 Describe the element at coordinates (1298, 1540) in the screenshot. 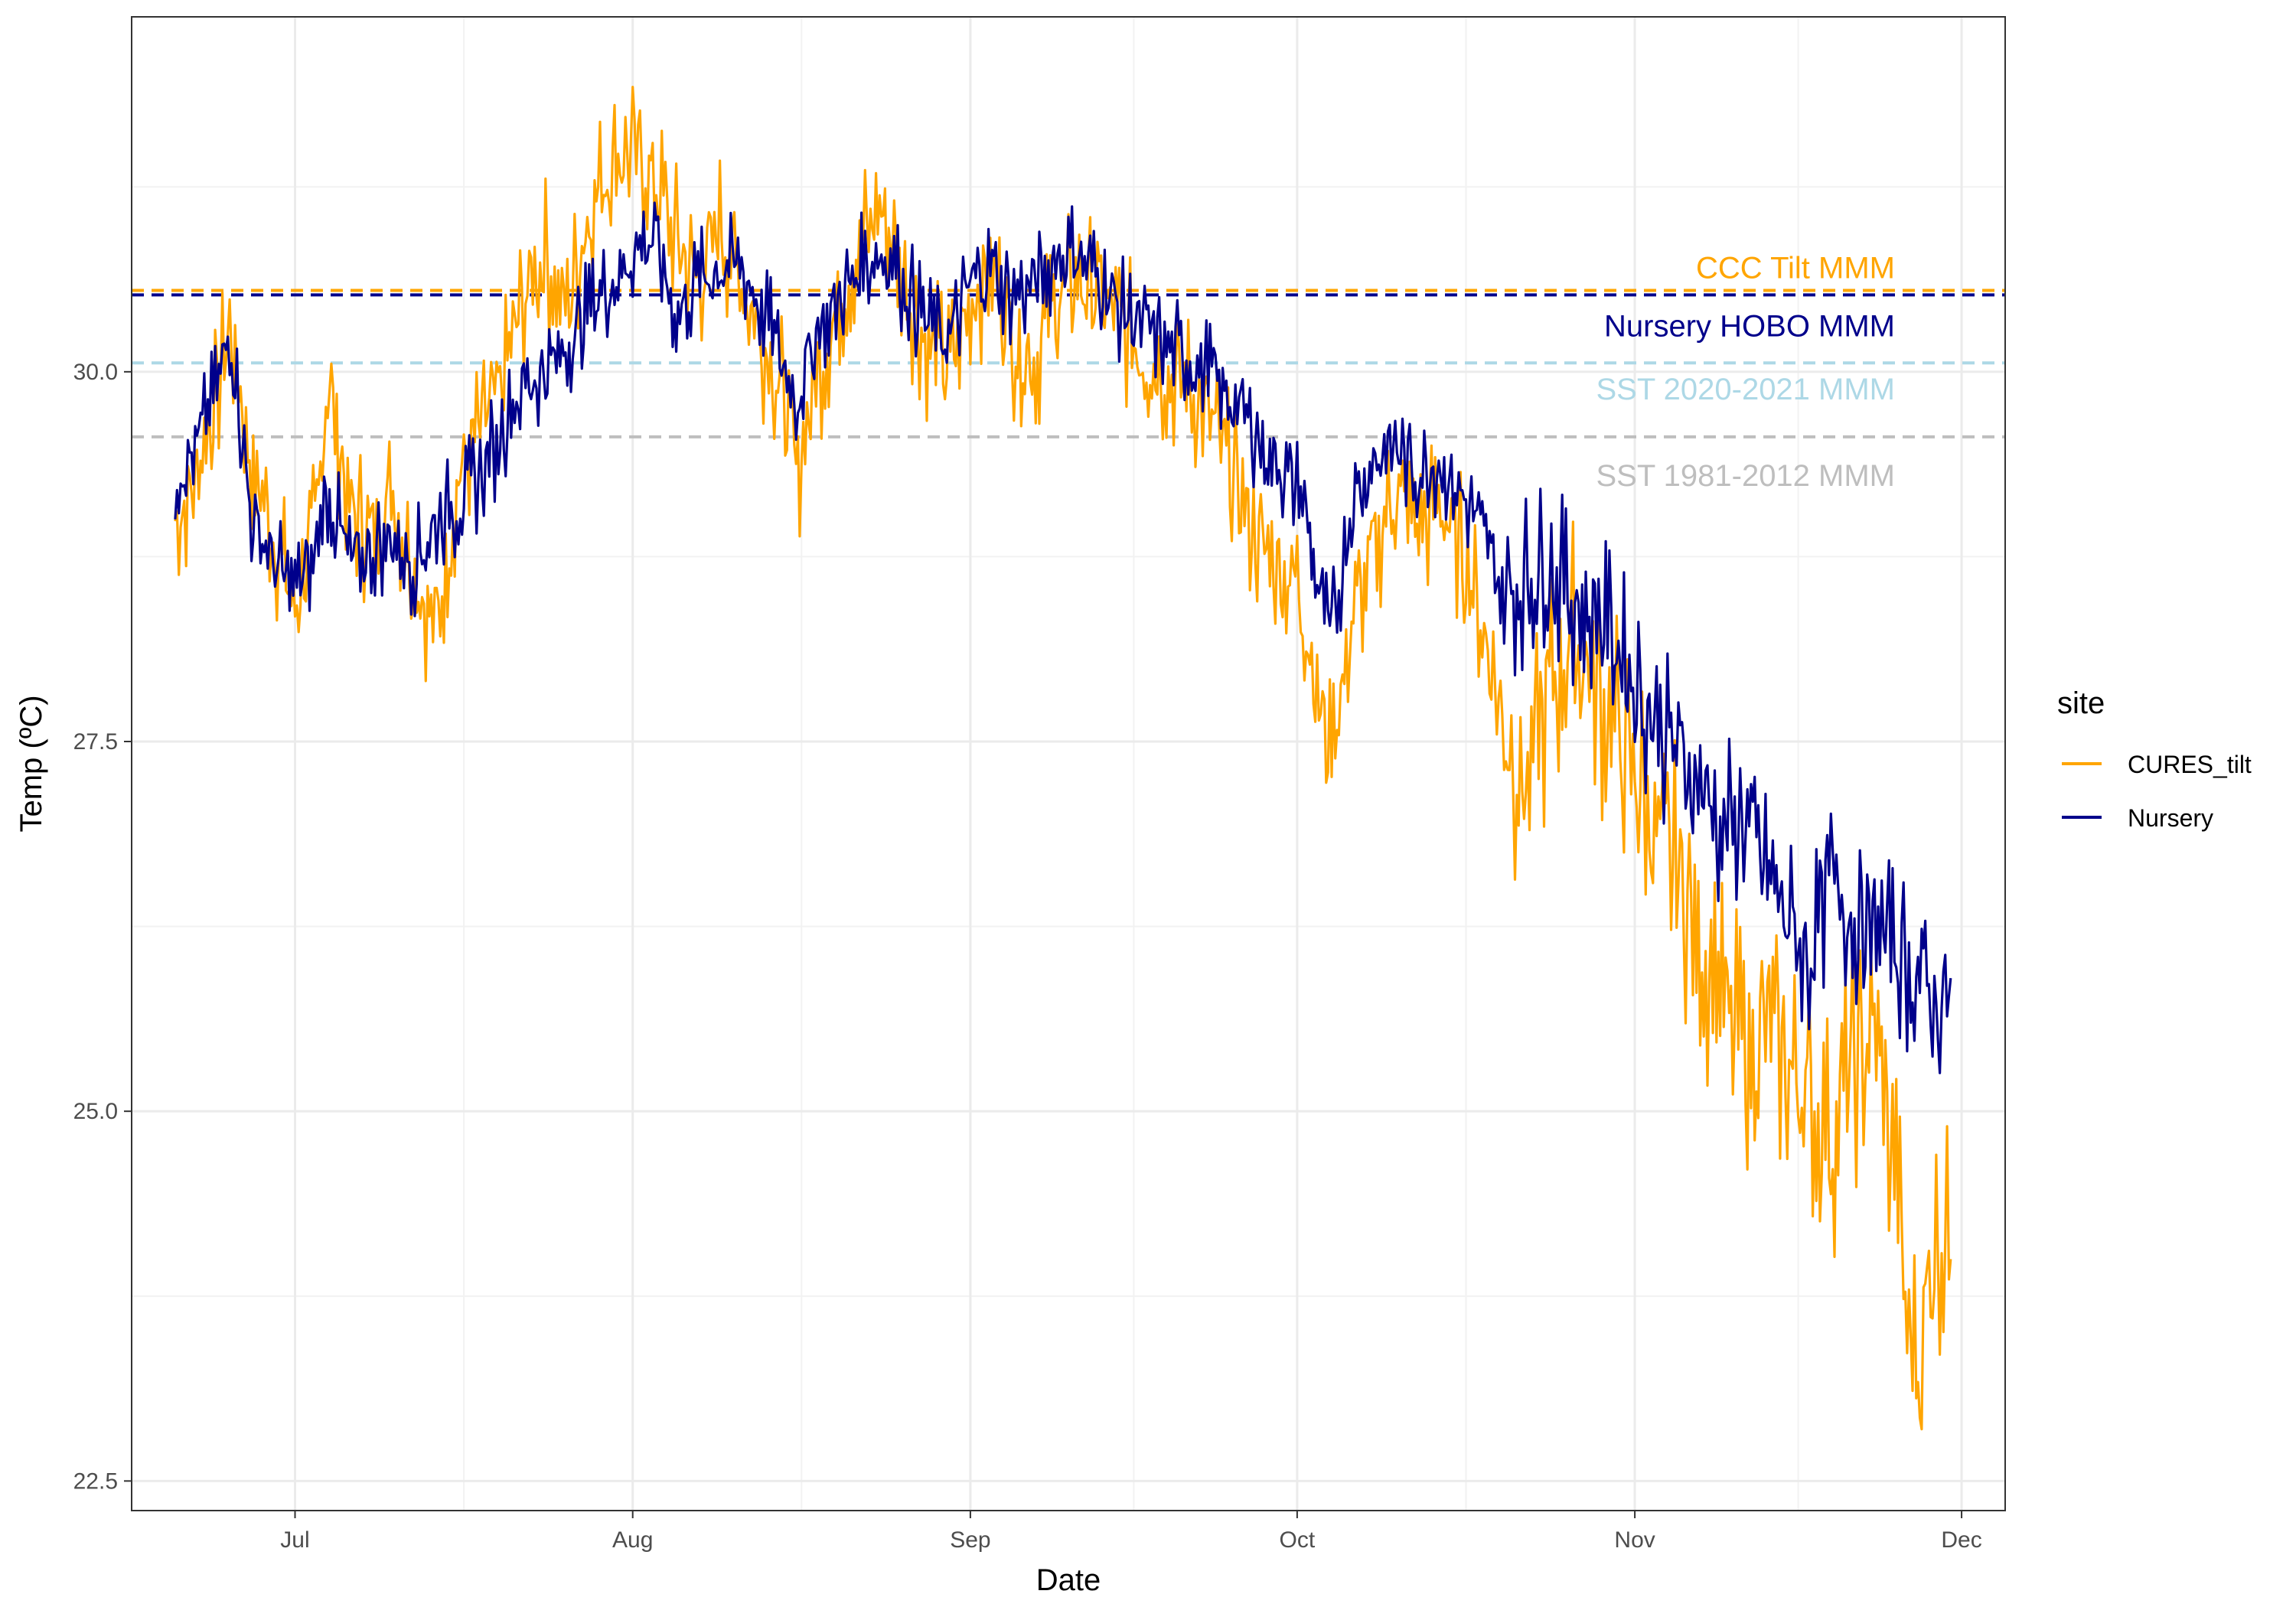

I see `x-tick-label: Oct` at that location.